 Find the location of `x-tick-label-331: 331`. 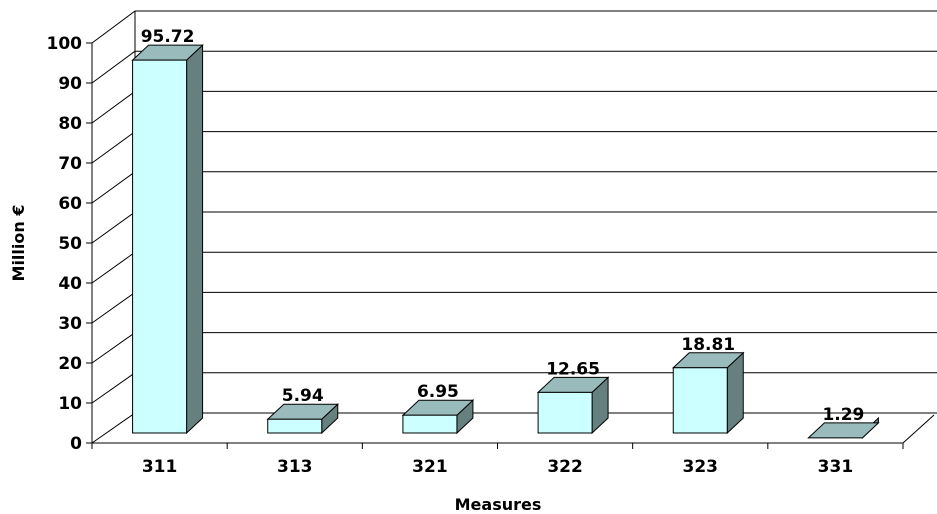

x-tick-label-331: 331 is located at coordinates (836, 467).